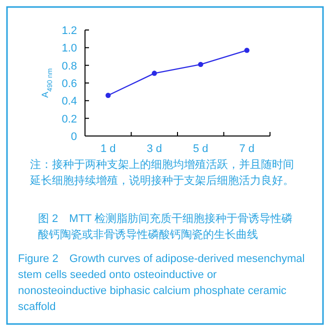  I want to click on y-tick-label: 0.4, so click(69, 102).